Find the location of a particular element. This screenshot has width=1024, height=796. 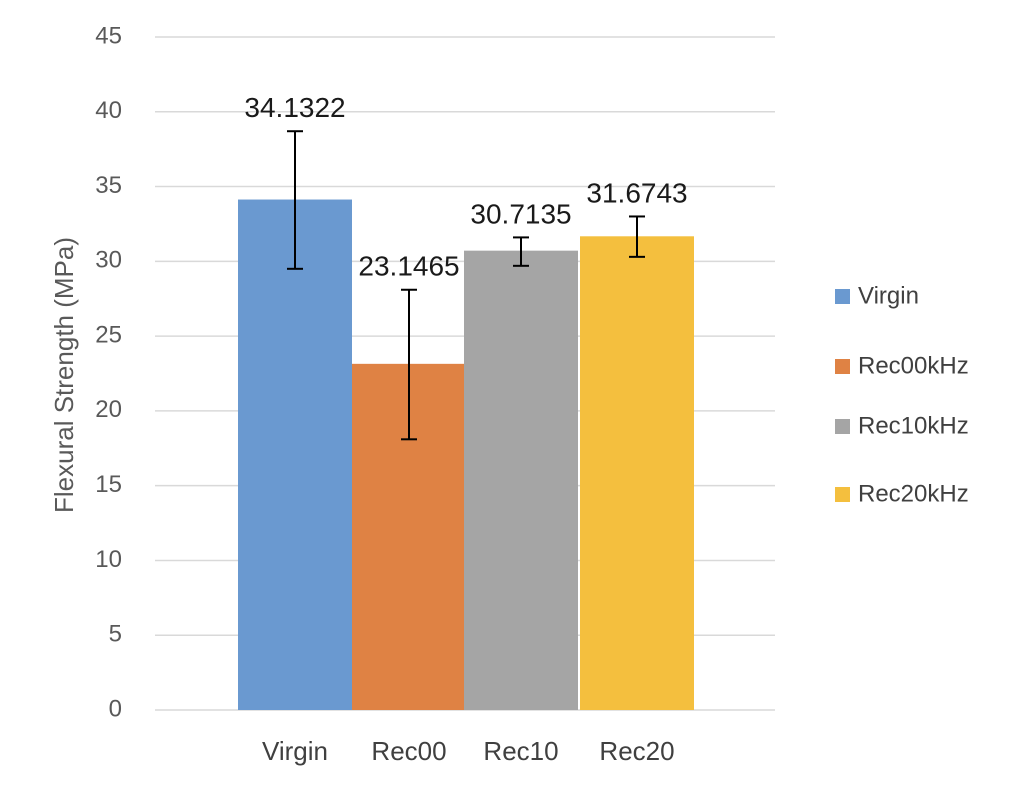

error-bars is located at coordinates (466, 285).